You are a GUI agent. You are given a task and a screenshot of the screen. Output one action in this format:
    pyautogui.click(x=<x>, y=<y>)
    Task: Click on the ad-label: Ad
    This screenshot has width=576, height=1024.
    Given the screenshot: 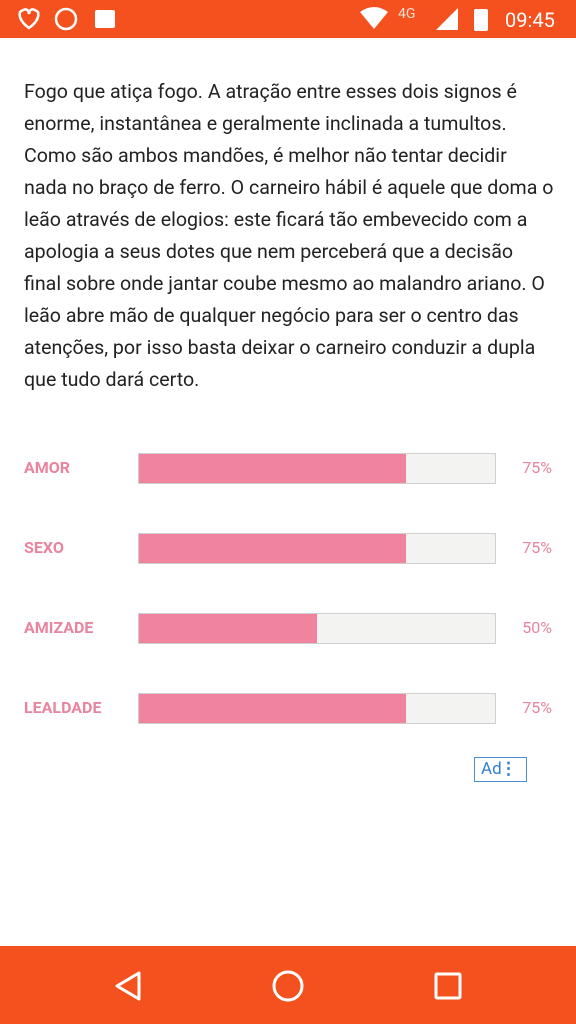 What is the action you would take?
    pyautogui.click(x=491, y=769)
    